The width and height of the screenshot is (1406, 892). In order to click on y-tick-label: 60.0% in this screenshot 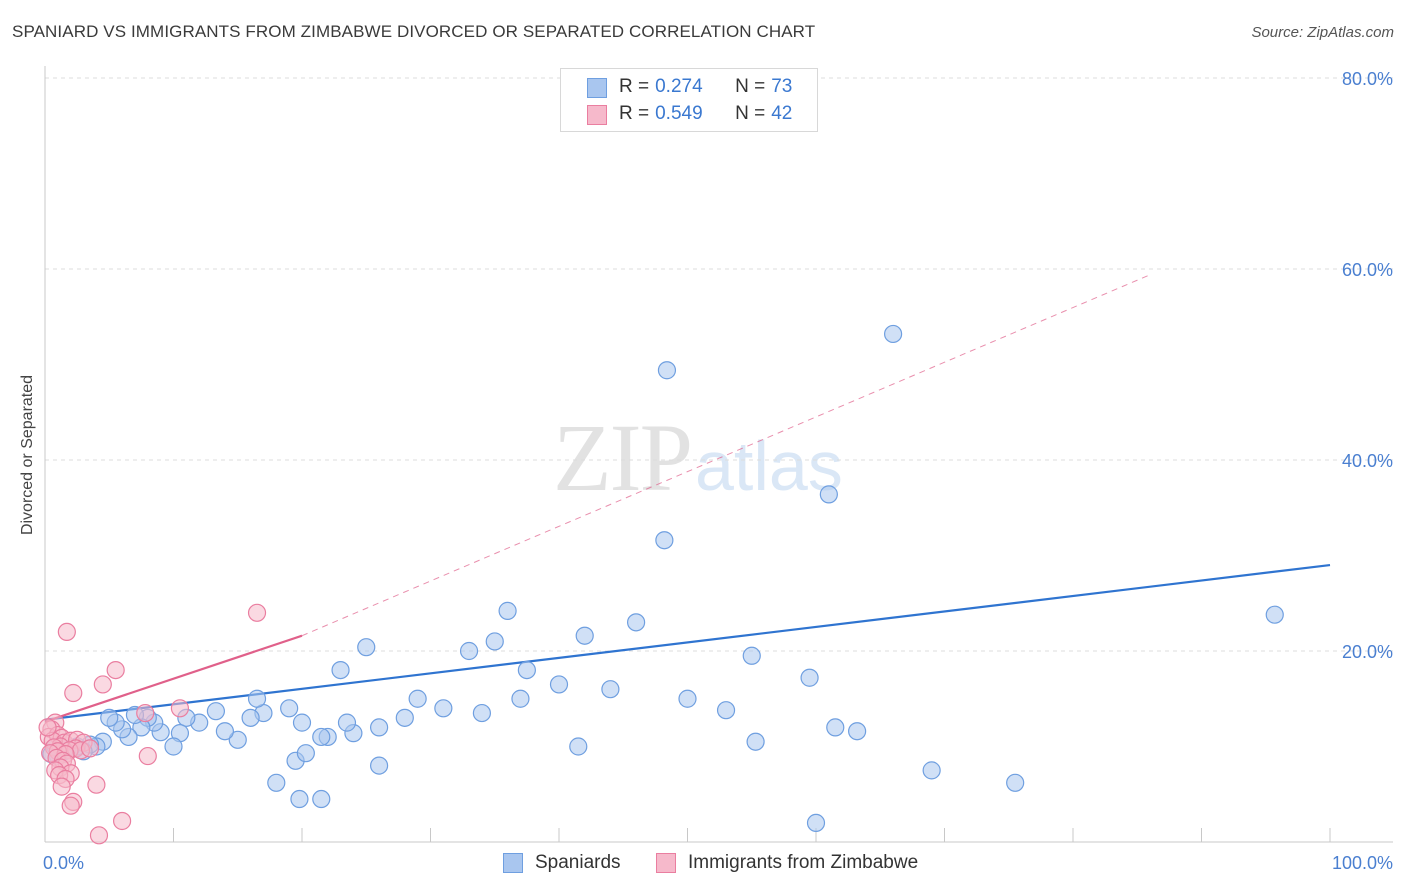, I will do `click(1367, 270)`.